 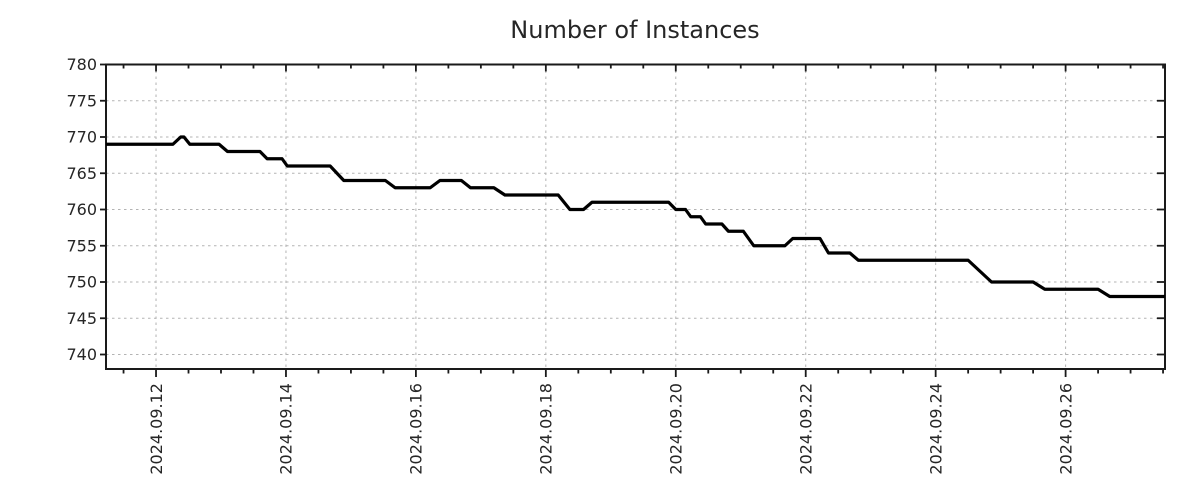 I want to click on x-tick-label: 2024.09.22, so click(x=805, y=429).